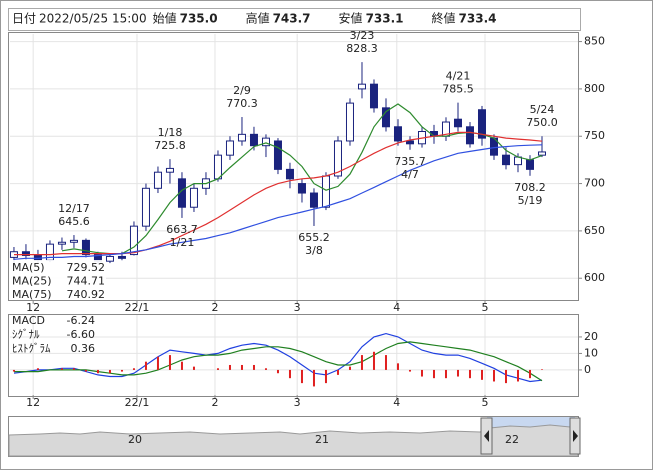 This screenshot has width=653, height=470. I want to click on y-tick-label: 800, so click(594, 88).